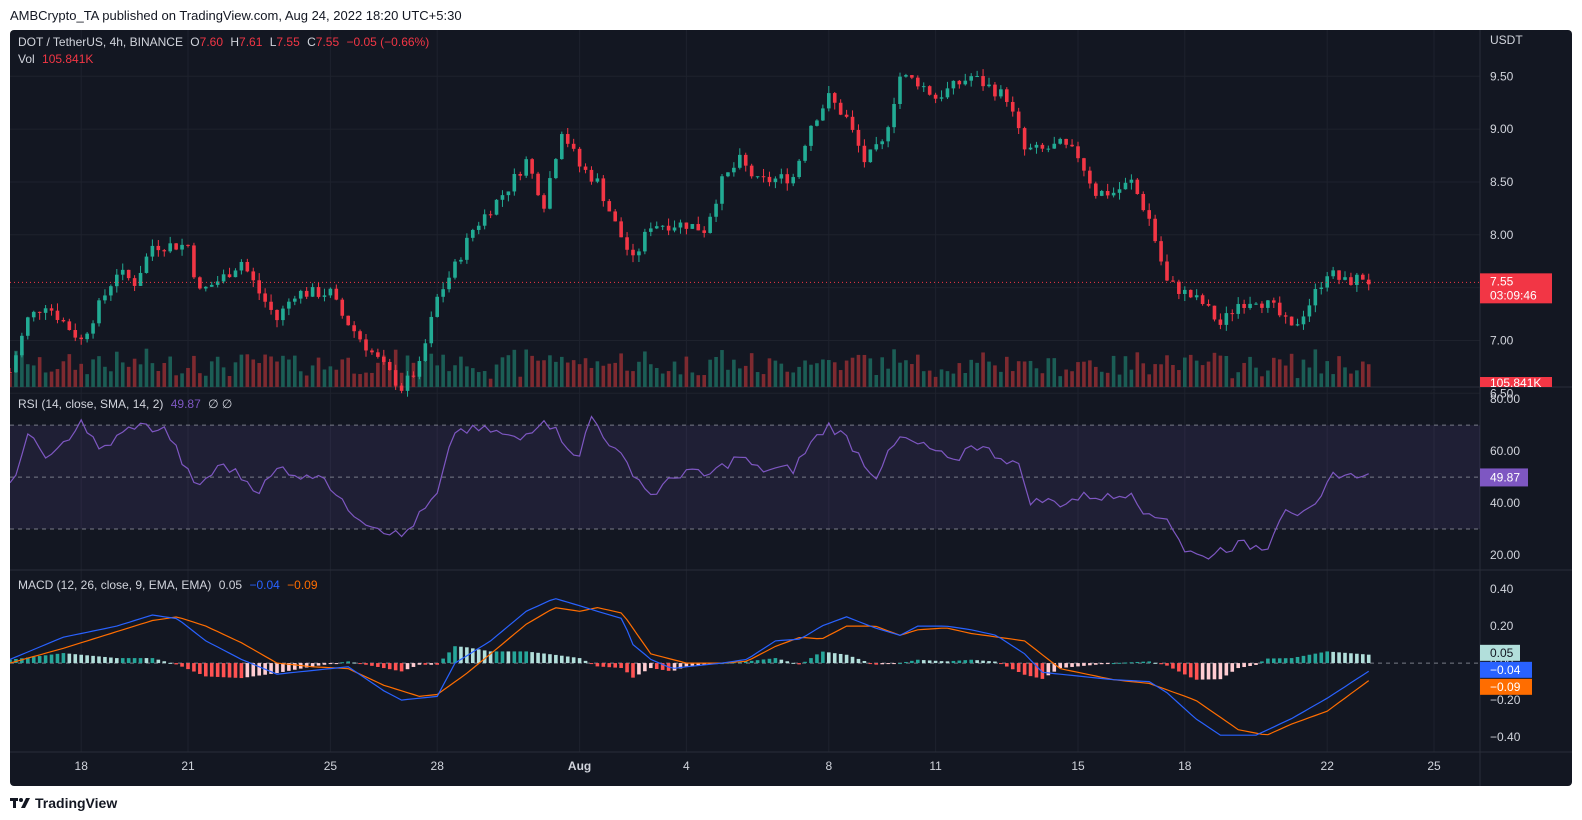  What do you see at coordinates (100, 42) in the screenshot?
I see `symbol-label: DOT / TetherUS, 4h, BINANCE` at bounding box center [100, 42].